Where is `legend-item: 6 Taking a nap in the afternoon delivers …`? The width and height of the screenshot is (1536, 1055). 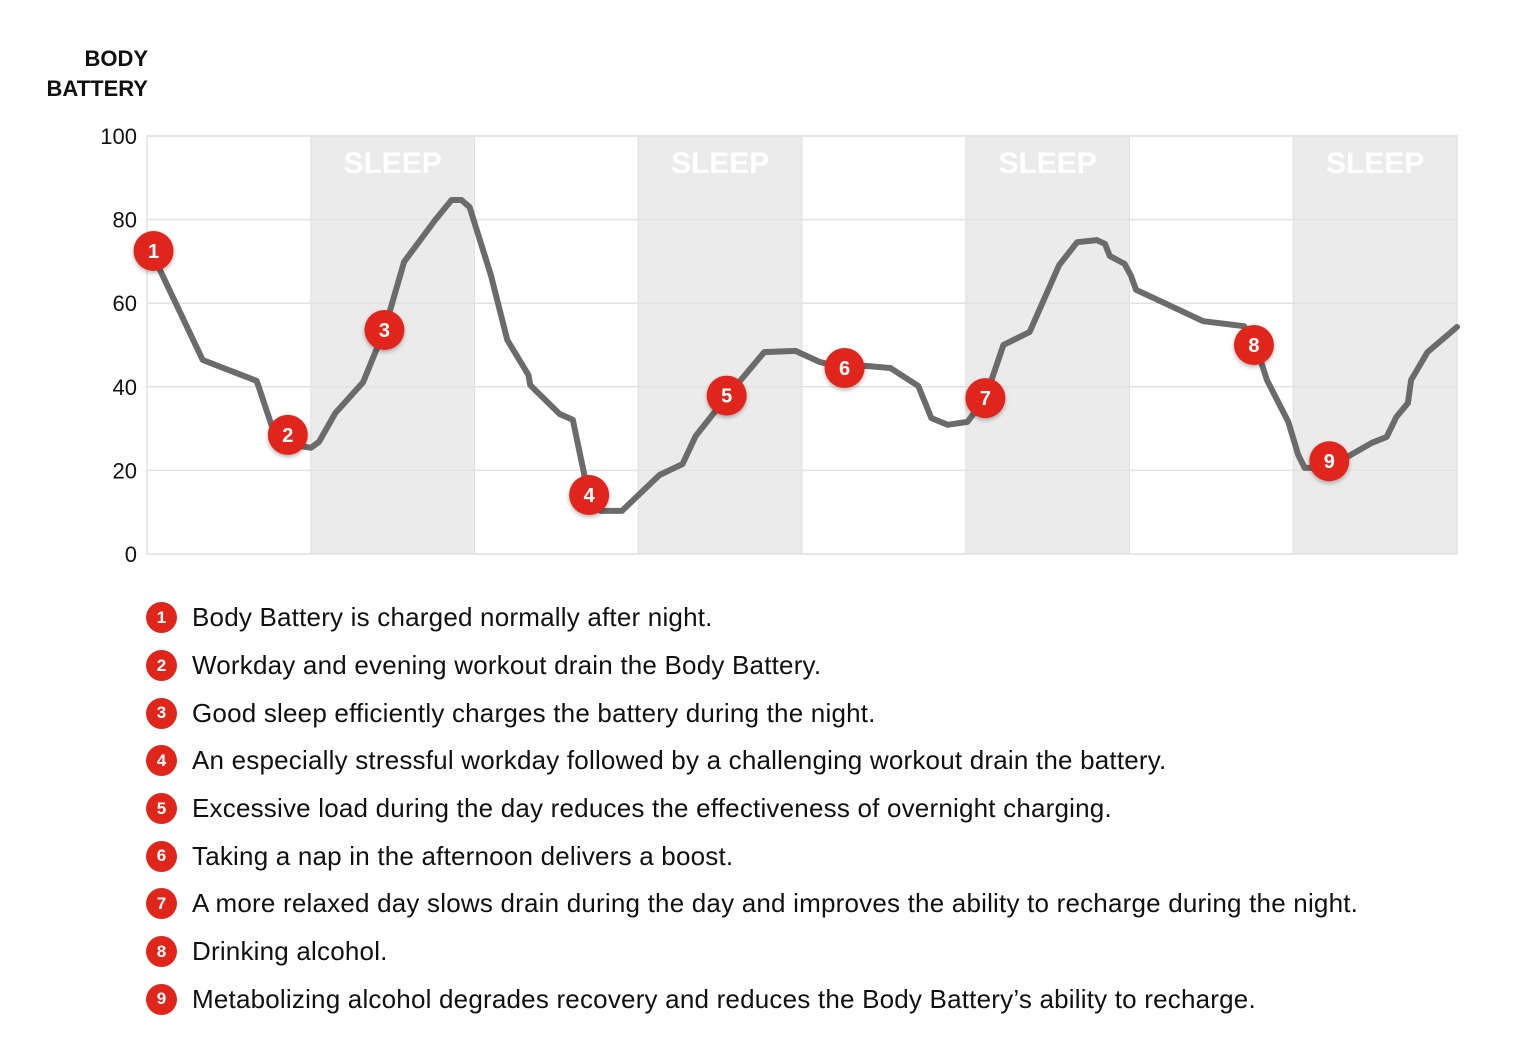
legend-item: 6 Taking a nap in the afternoon delivers … is located at coordinates (752, 856).